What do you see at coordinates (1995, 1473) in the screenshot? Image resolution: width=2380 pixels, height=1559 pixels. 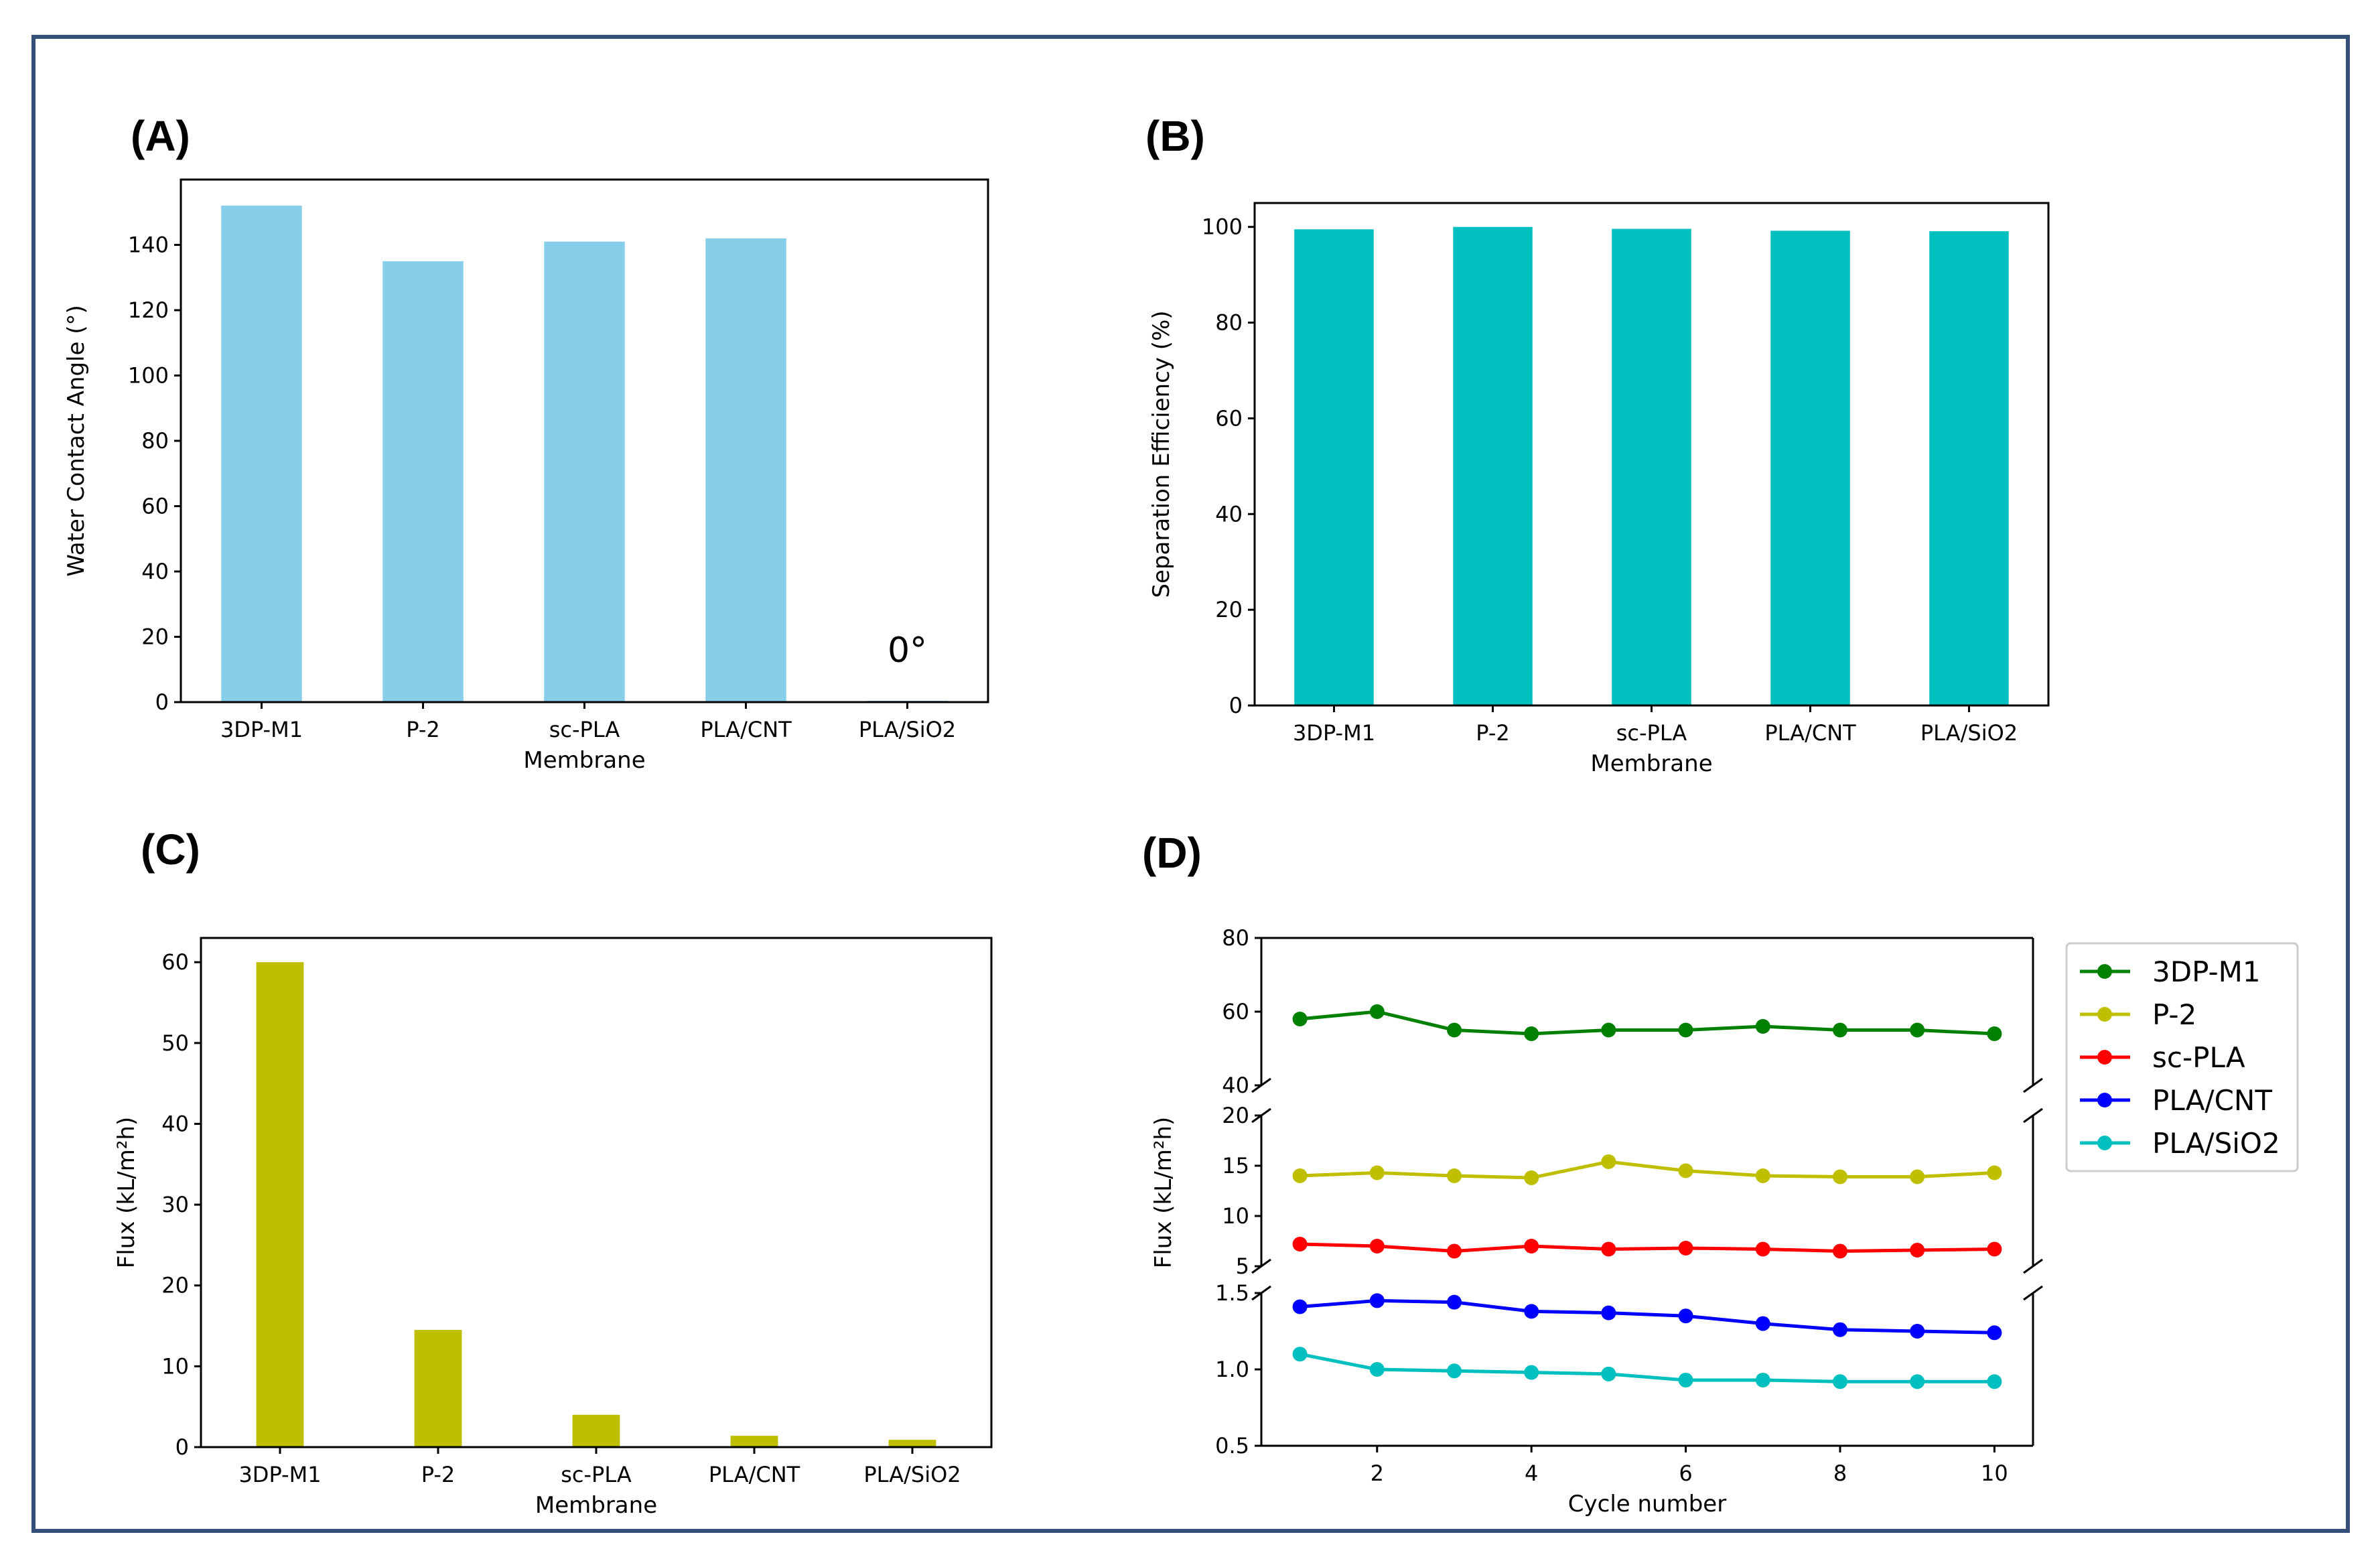 I see `x-tick-label: 10` at bounding box center [1995, 1473].